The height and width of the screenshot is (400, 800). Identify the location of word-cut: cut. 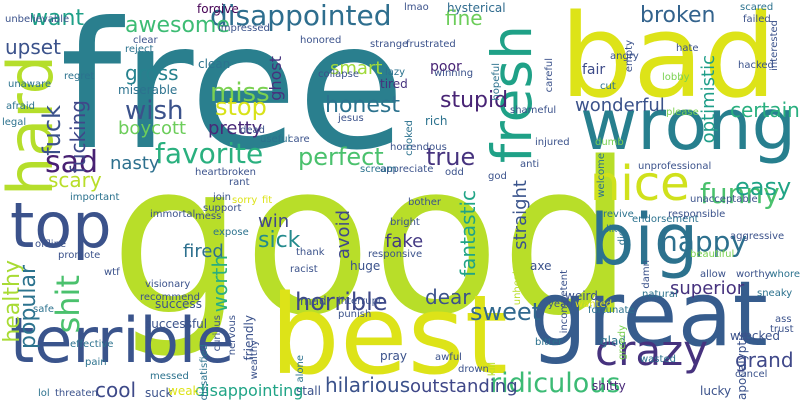
(608, 86).